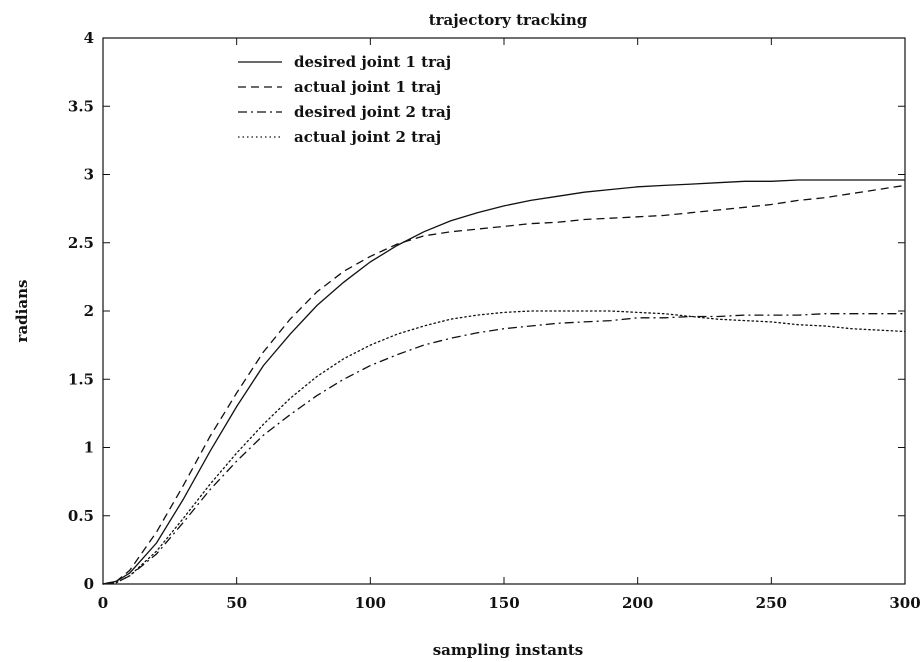 This screenshot has height=662, width=922. What do you see at coordinates (89, 584) in the screenshot?
I see `y-tick-label: 0` at bounding box center [89, 584].